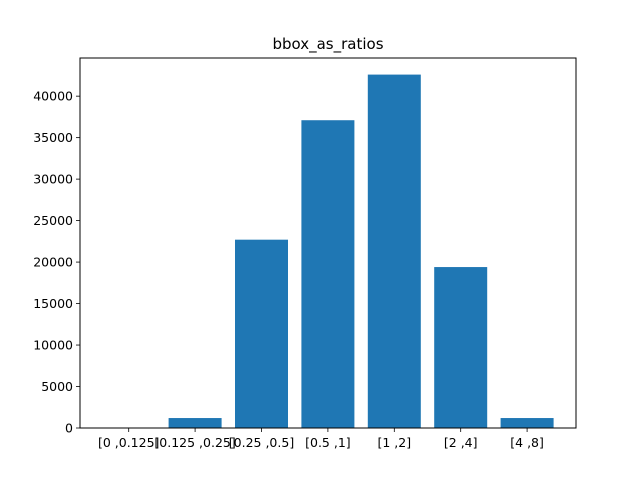 This screenshot has width=640, height=480. I want to click on y-tick-label-2: 10000, so click(53, 345).